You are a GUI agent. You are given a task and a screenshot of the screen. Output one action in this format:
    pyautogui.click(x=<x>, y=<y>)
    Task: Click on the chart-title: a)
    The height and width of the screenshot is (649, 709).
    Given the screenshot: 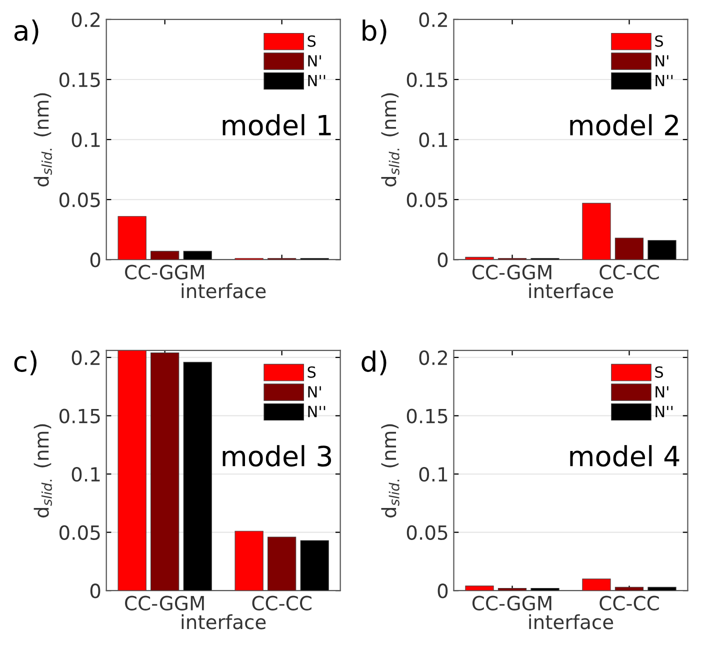 What is the action you would take?
    pyautogui.click(x=26, y=32)
    